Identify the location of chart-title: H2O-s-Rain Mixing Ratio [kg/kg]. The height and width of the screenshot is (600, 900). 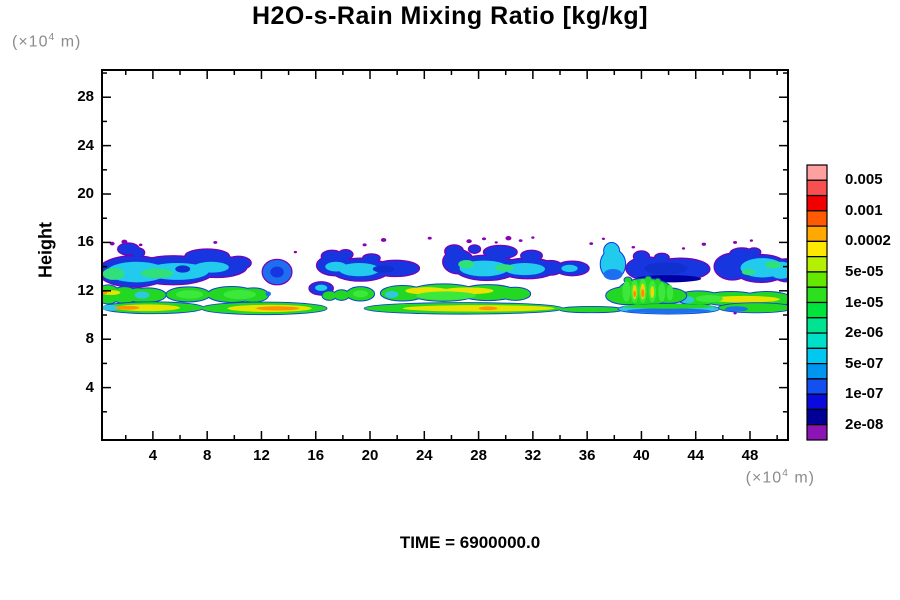
(450, 16).